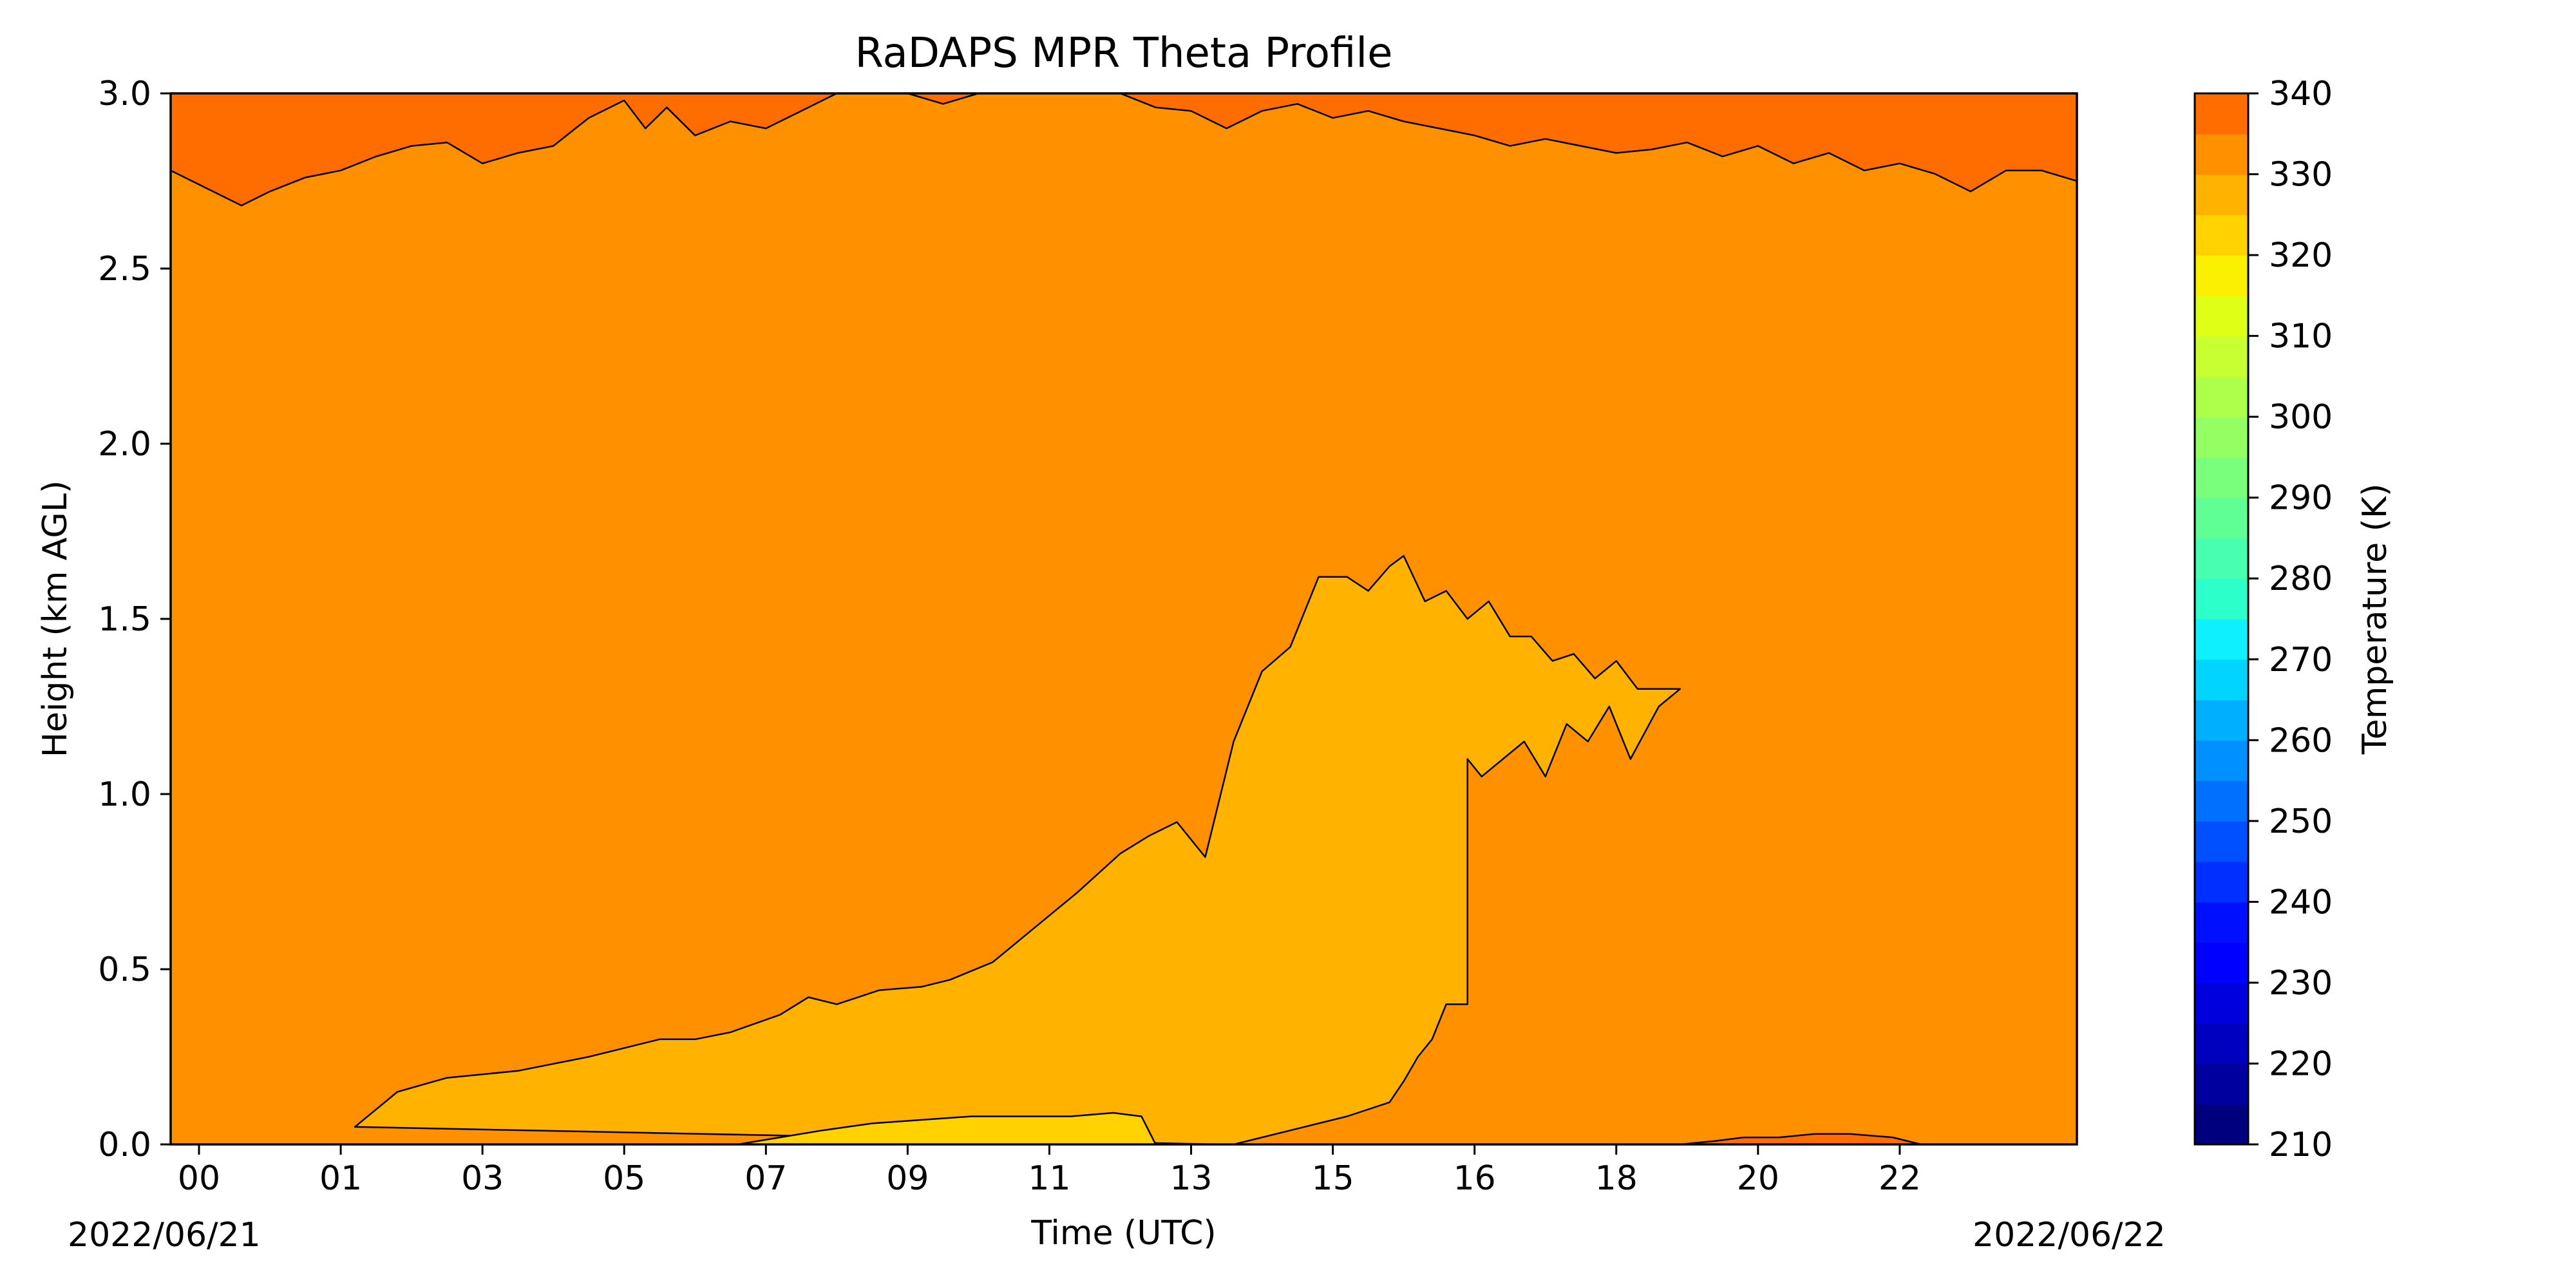 Image resolution: width=2576 pixels, height=1288 pixels. Describe the element at coordinates (1333, 1178) in the screenshot. I see `x-tick-label: 15` at that location.